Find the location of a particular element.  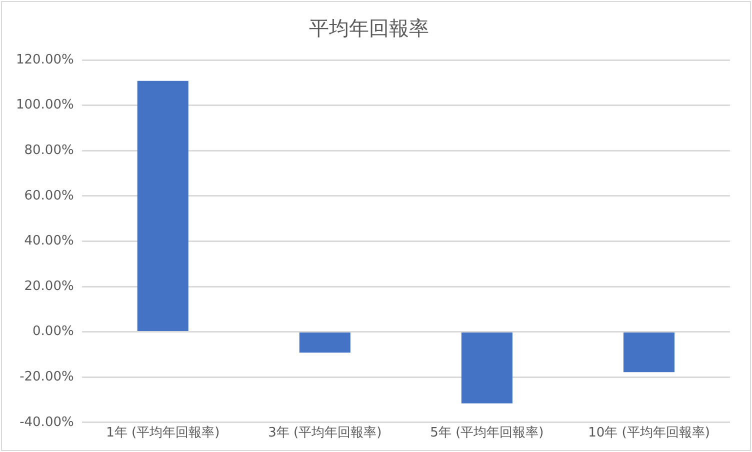

x-tick-label: 5年 (平均年回報率) is located at coordinates (487, 432).